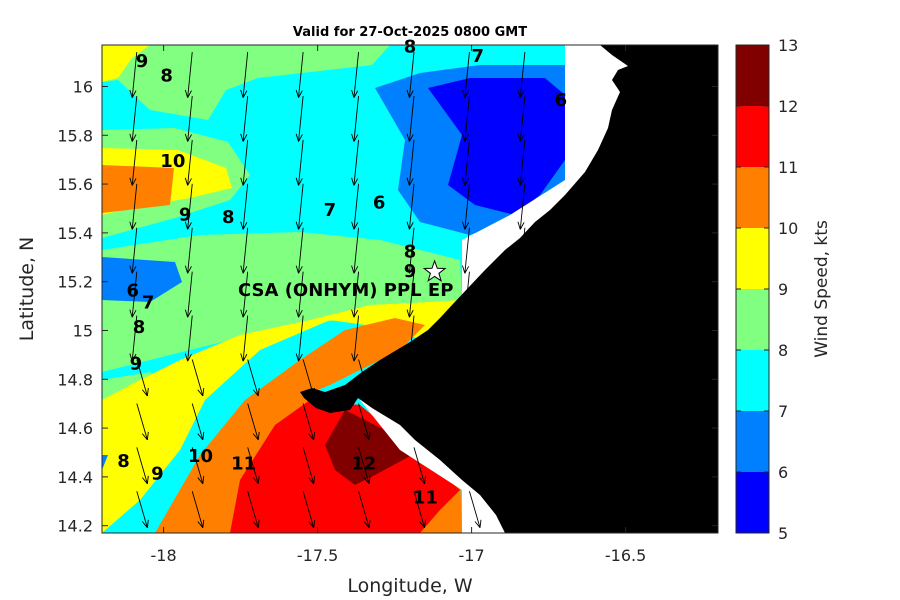 The image size is (900, 600). I want to click on y-tick-label: 15.8, so click(75, 135).